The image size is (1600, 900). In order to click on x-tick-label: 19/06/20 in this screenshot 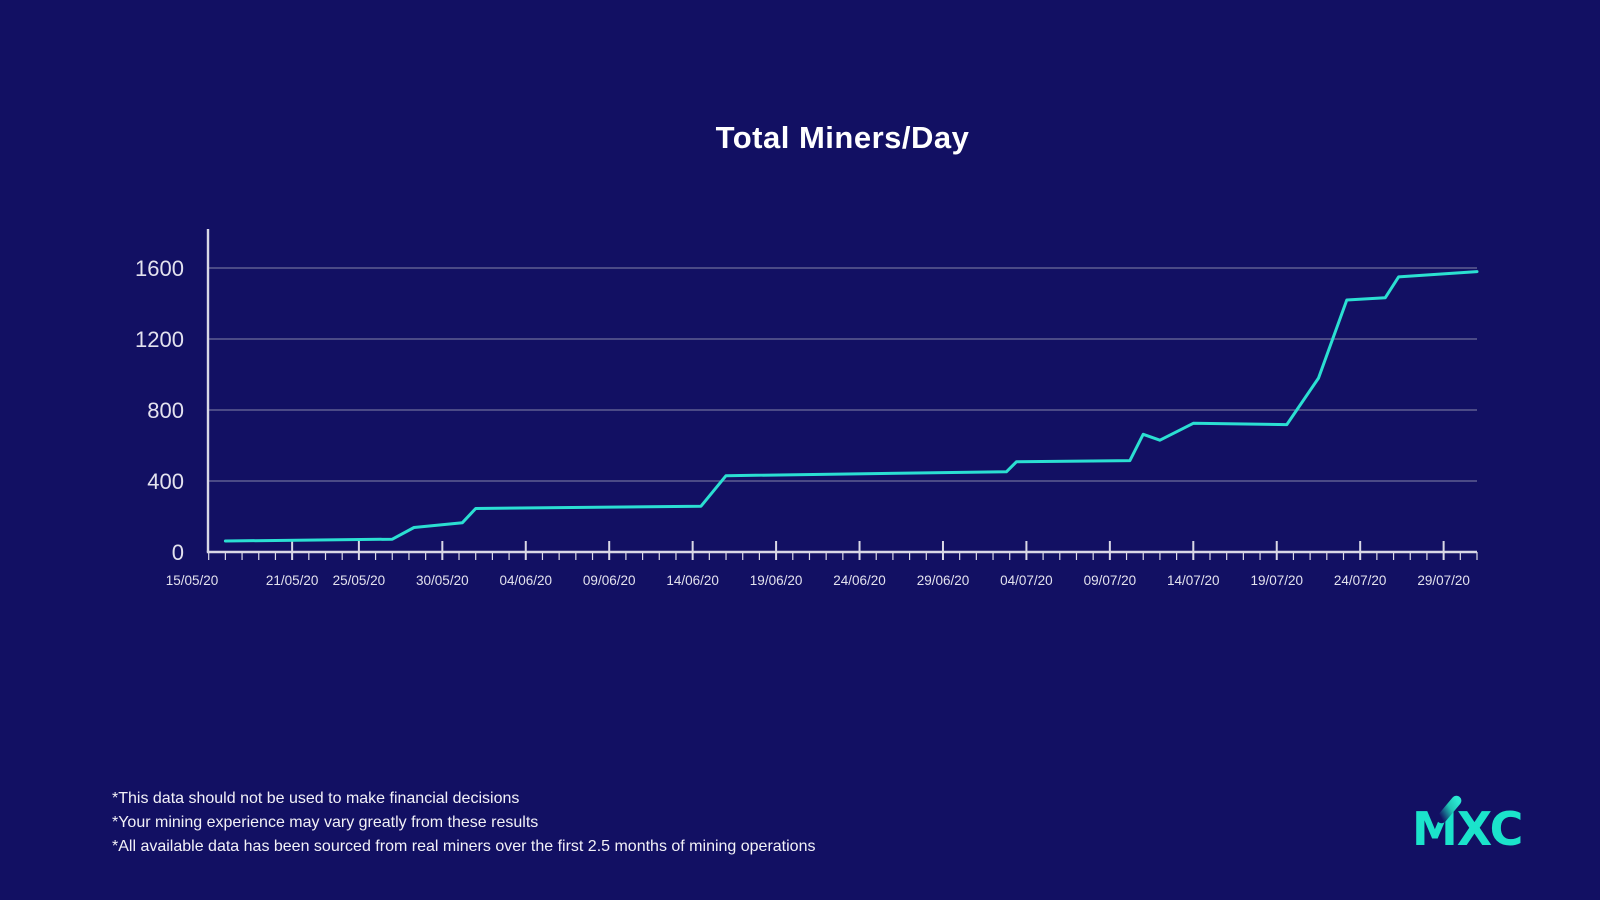, I will do `click(776, 580)`.